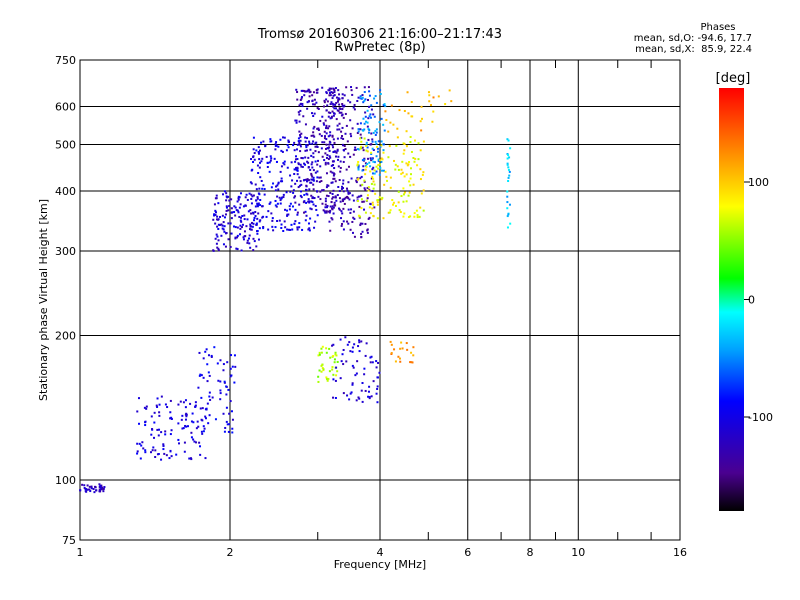 The height and width of the screenshot is (600, 800). I want to click on stats-o-mode: mean, sd,O: -94.6, 17.7, so click(692, 38).